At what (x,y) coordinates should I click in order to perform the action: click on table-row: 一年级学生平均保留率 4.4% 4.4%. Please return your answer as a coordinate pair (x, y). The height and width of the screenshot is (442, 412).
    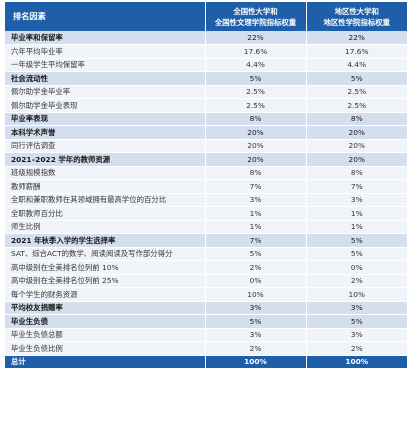
    Looking at the image, I should click on (206, 65).